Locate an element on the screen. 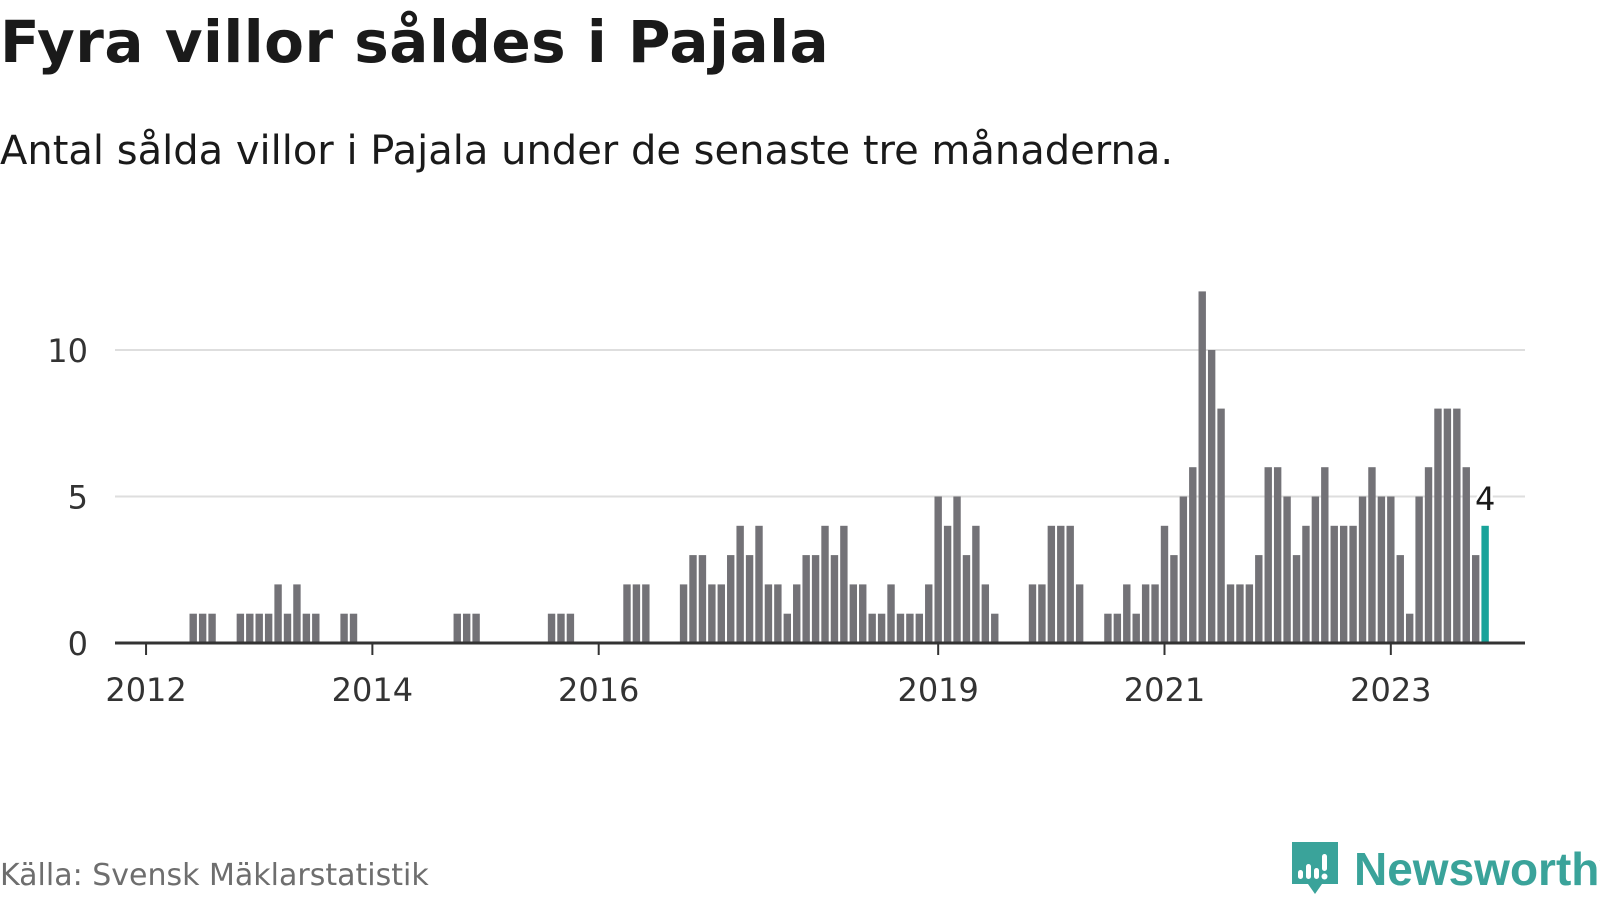 The image size is (1600, 900). x-tick-label: 2021 is located at coordinates (1164, 690).